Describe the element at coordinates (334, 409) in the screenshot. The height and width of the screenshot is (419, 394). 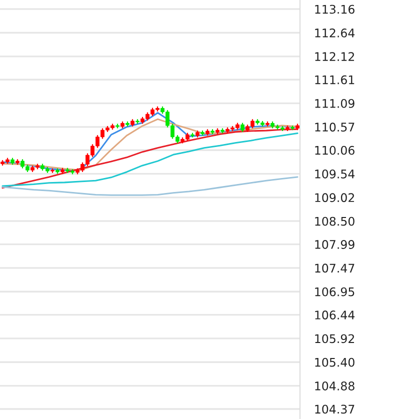
I see `y-tick-label: 104.37` at that location.